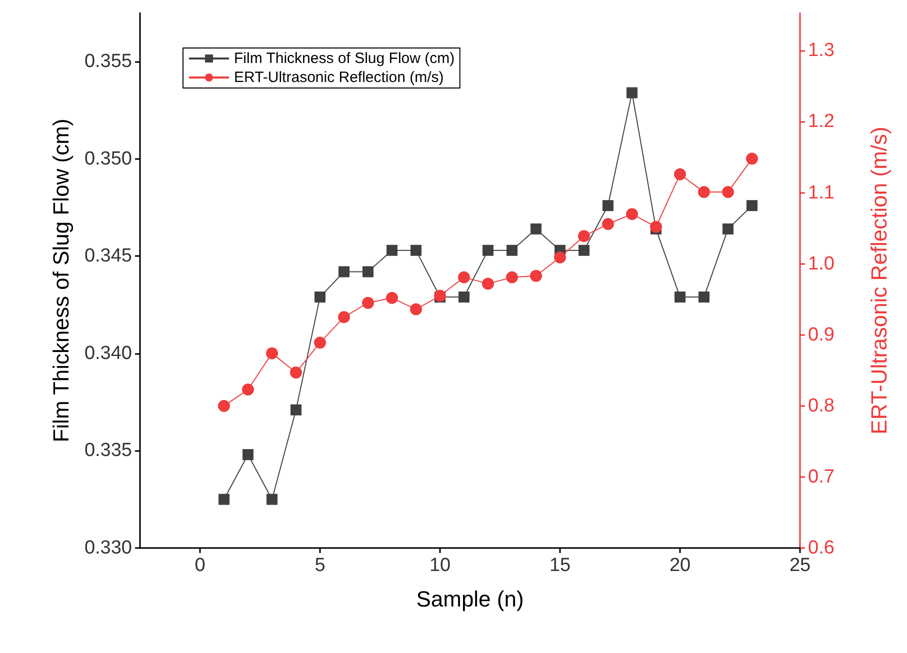 This screenshot has height=653, width=907. Describe the element at coordinates (680, 565) in the screenshot. I see `x-tick-label: 20` at that location.